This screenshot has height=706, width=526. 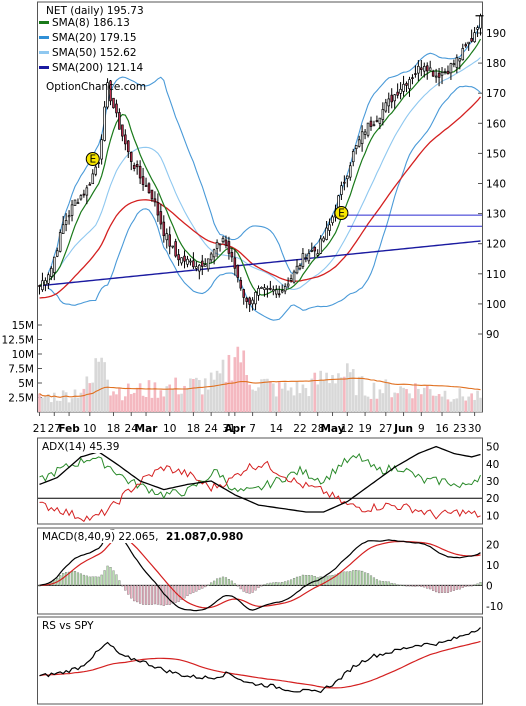 What do you see at coordinates (347, 429) in the screenshot?
I see `x-axis-tick-label: 12` at bounding box center [347, 429].